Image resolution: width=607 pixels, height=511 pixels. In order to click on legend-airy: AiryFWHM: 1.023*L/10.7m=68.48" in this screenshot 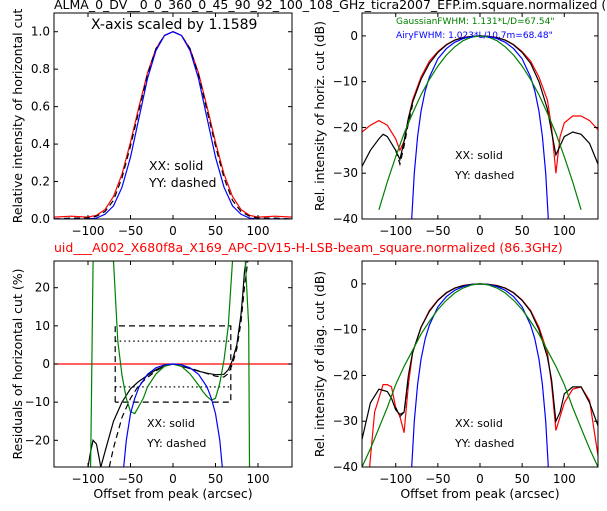, I will do `click(474, 36)`.